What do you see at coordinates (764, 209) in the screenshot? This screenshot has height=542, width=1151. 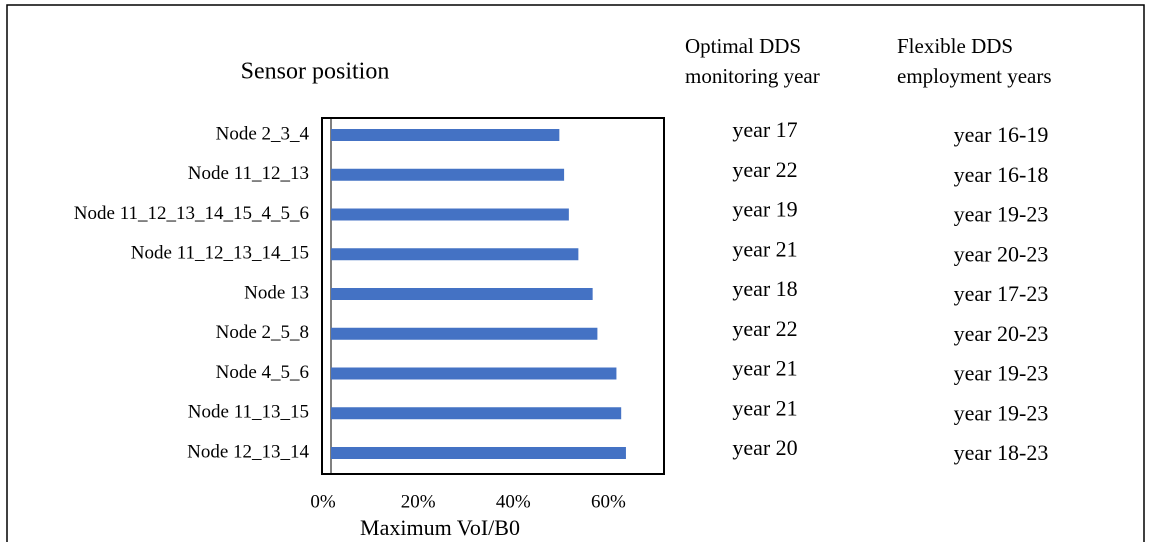 I see `table-cell: year 19` at bounding box center [764, 209].